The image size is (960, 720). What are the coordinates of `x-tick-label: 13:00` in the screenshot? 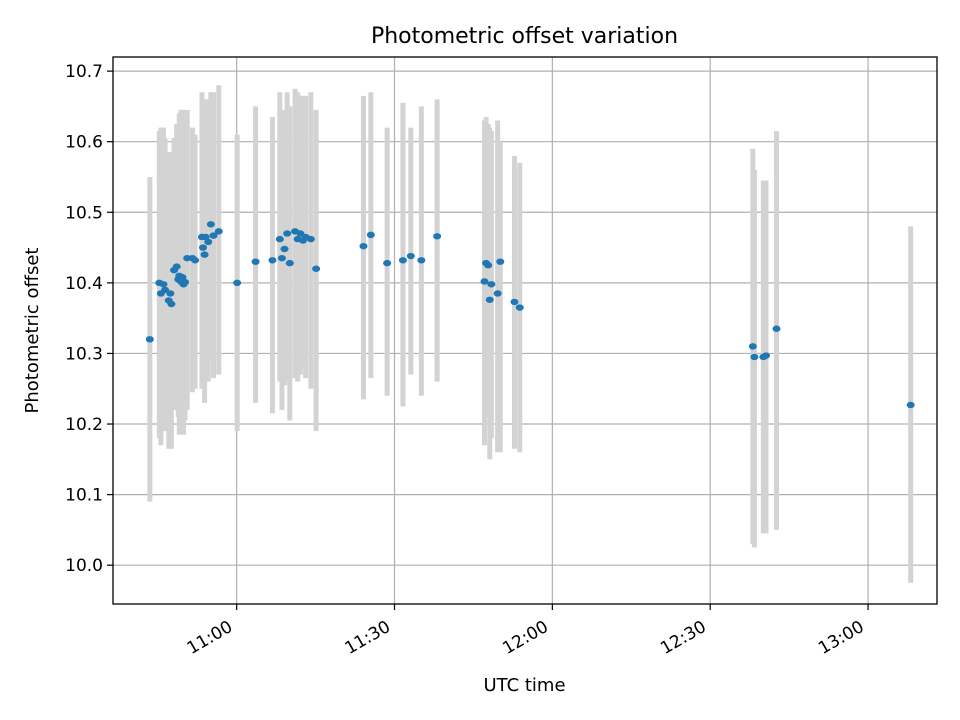 It's located at (841, 638).